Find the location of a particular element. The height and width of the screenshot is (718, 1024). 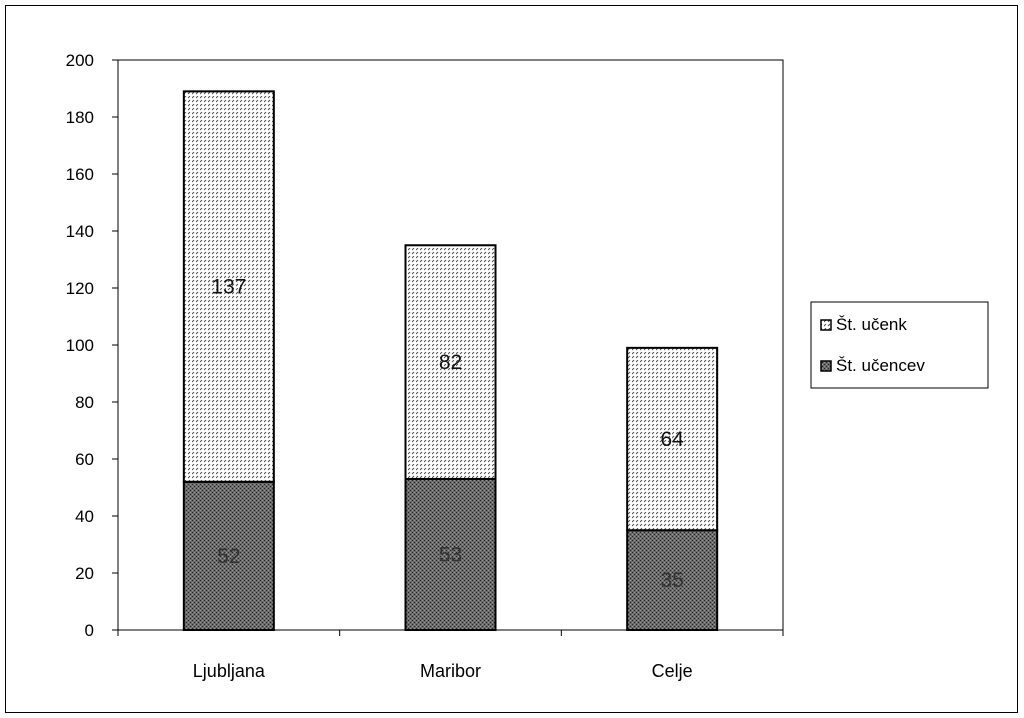

x-axis: Ljubljana Maribor Celje is located at coordinates (450, 655).